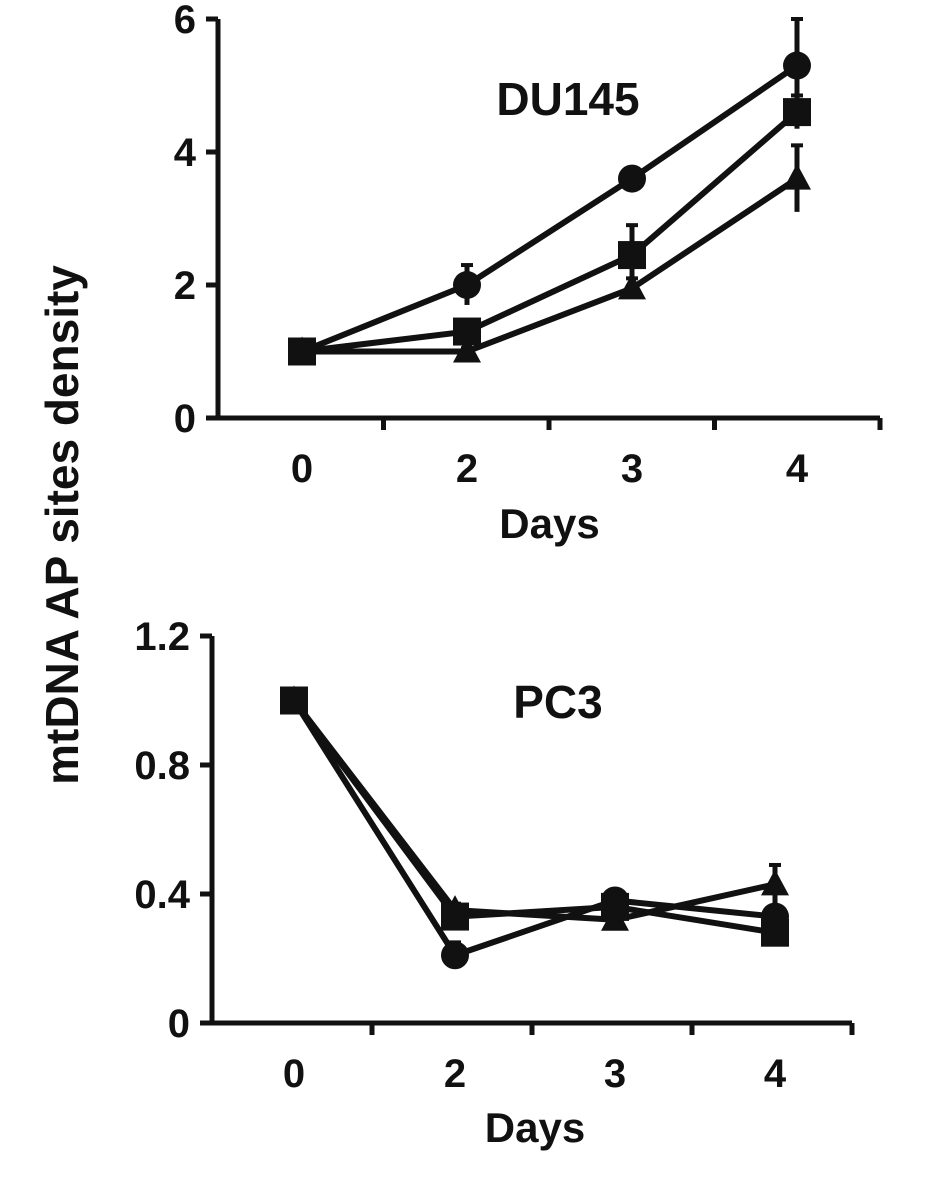  Describe the element at coordinates (557, 702) in the screenshot. I see `panel-title: PC3` at that location.